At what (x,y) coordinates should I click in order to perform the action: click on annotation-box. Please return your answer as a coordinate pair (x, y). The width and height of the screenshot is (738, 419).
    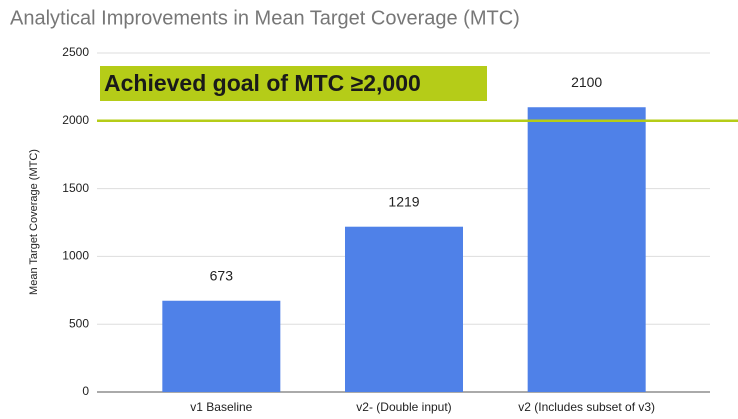
    Looking at the image, I should click on (293, 83).